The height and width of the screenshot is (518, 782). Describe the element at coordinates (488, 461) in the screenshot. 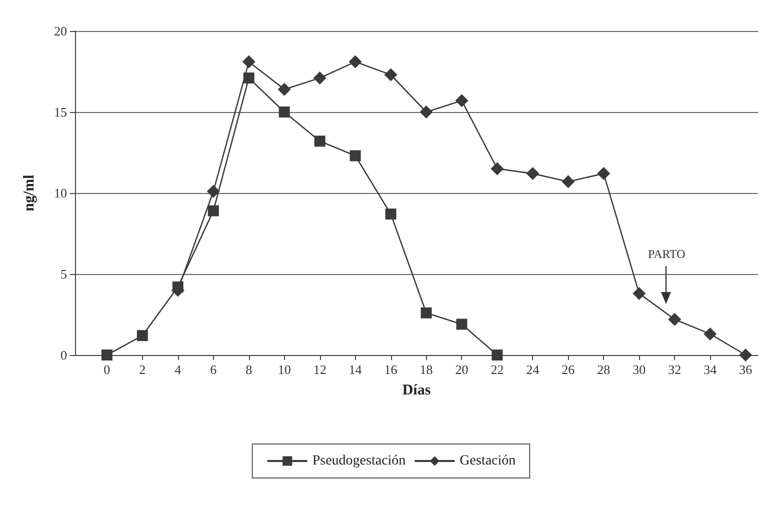

I see `legend-label: Gestación` at that location.